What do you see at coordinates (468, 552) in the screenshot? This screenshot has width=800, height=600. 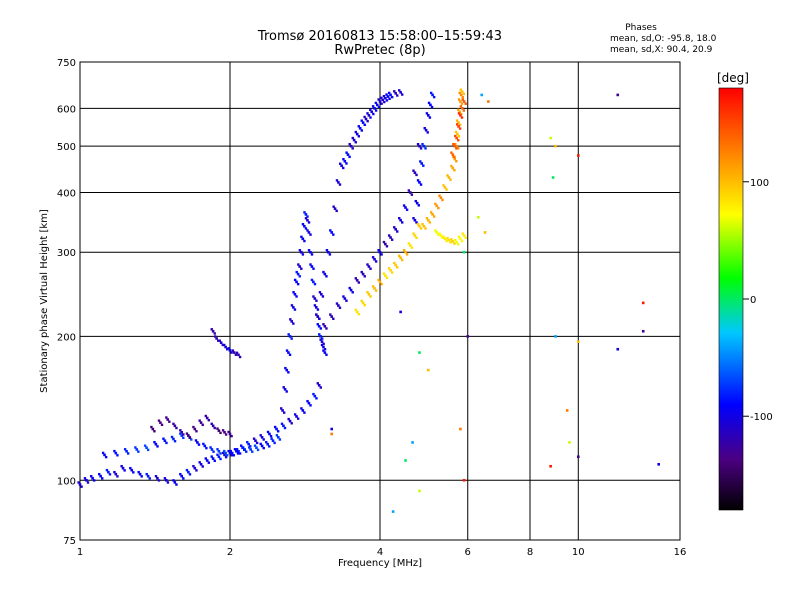 I see `x-tick-label: 6` at bounding box center [468, 552].